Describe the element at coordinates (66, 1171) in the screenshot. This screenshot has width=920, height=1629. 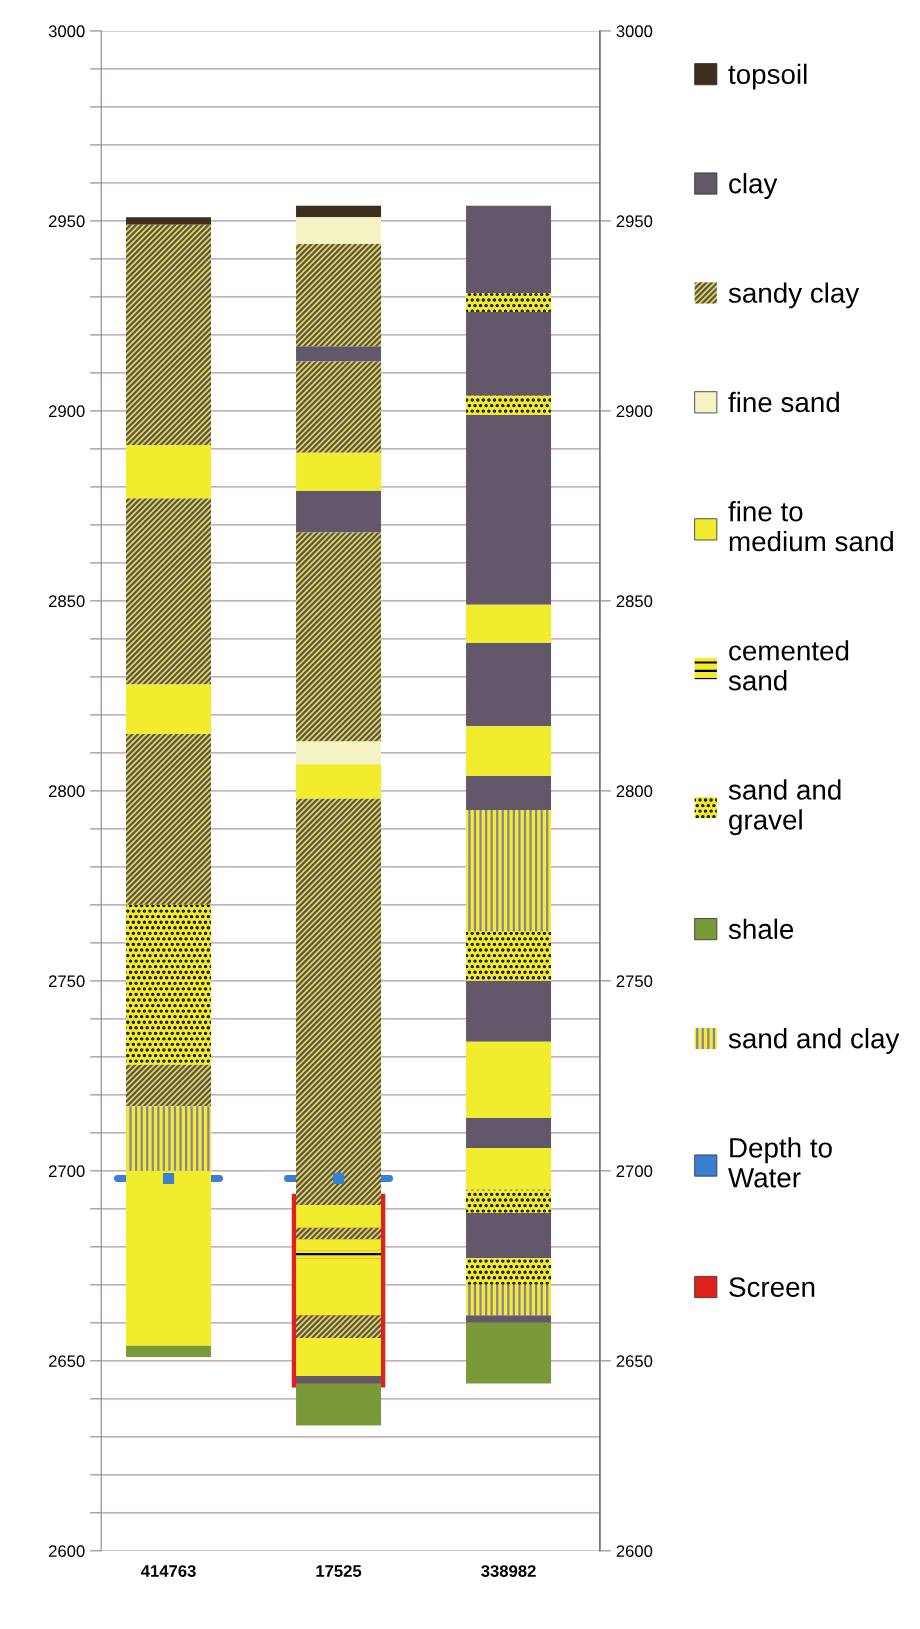
I see `y-tick-label: 2700` at that location.